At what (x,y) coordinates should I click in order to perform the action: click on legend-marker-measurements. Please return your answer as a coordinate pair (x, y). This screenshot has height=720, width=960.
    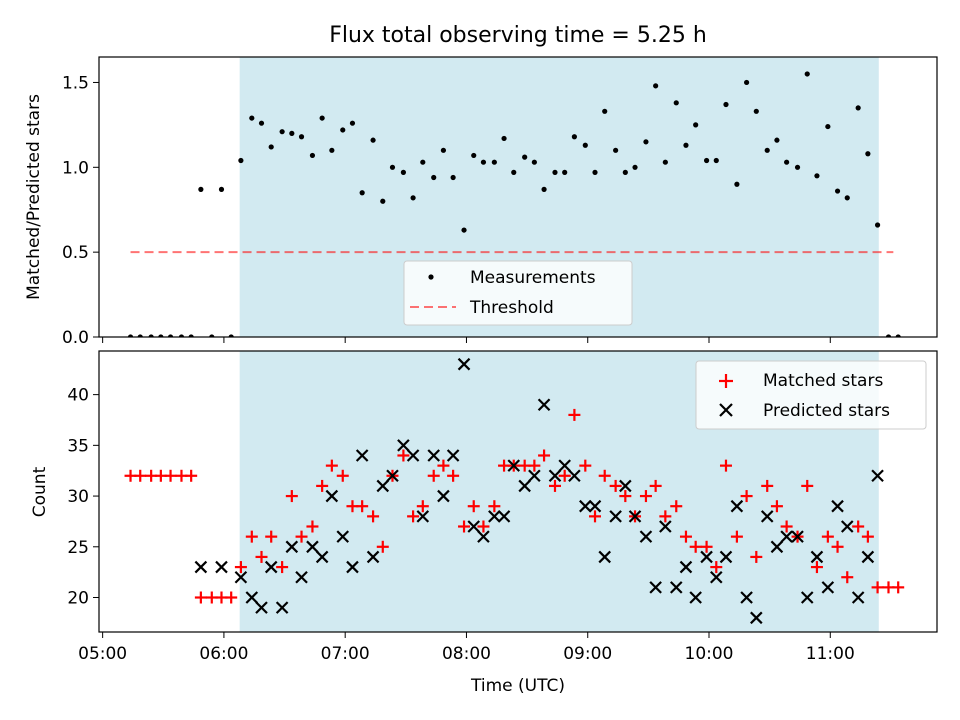
    Looking at the image, I should click on (431, 277).